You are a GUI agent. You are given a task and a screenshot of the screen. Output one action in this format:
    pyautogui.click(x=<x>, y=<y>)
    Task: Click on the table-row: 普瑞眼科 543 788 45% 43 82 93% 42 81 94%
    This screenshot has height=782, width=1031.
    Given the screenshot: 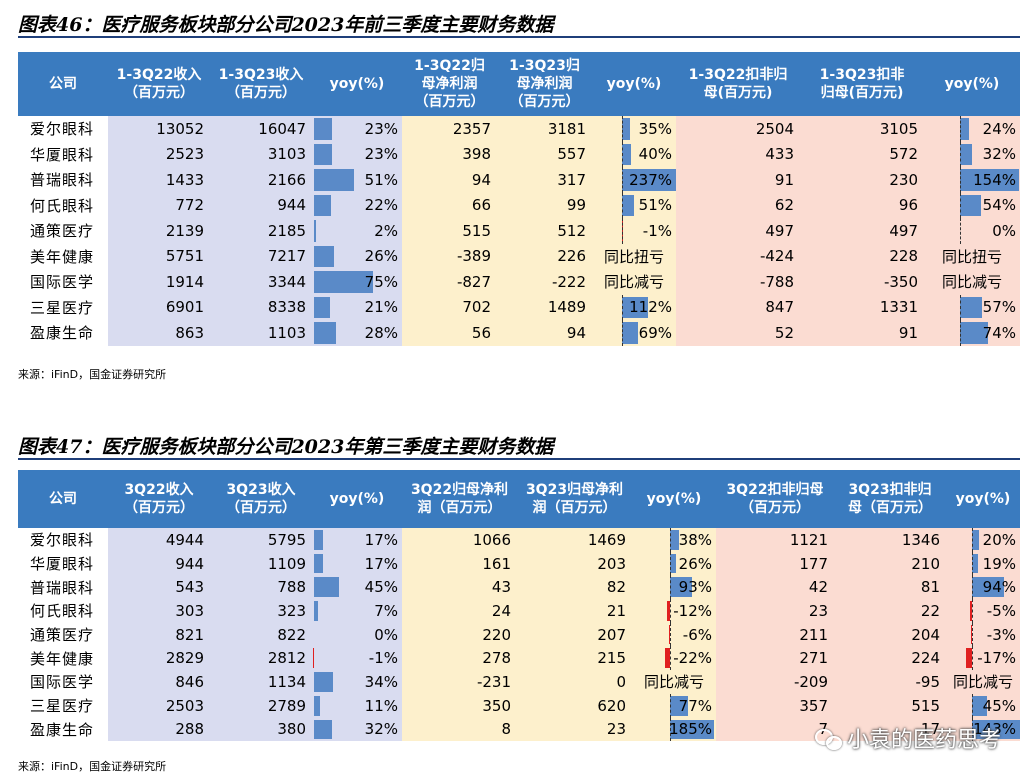 What is the action you would take?
    pyautogui.click(x=519, y=587)
    